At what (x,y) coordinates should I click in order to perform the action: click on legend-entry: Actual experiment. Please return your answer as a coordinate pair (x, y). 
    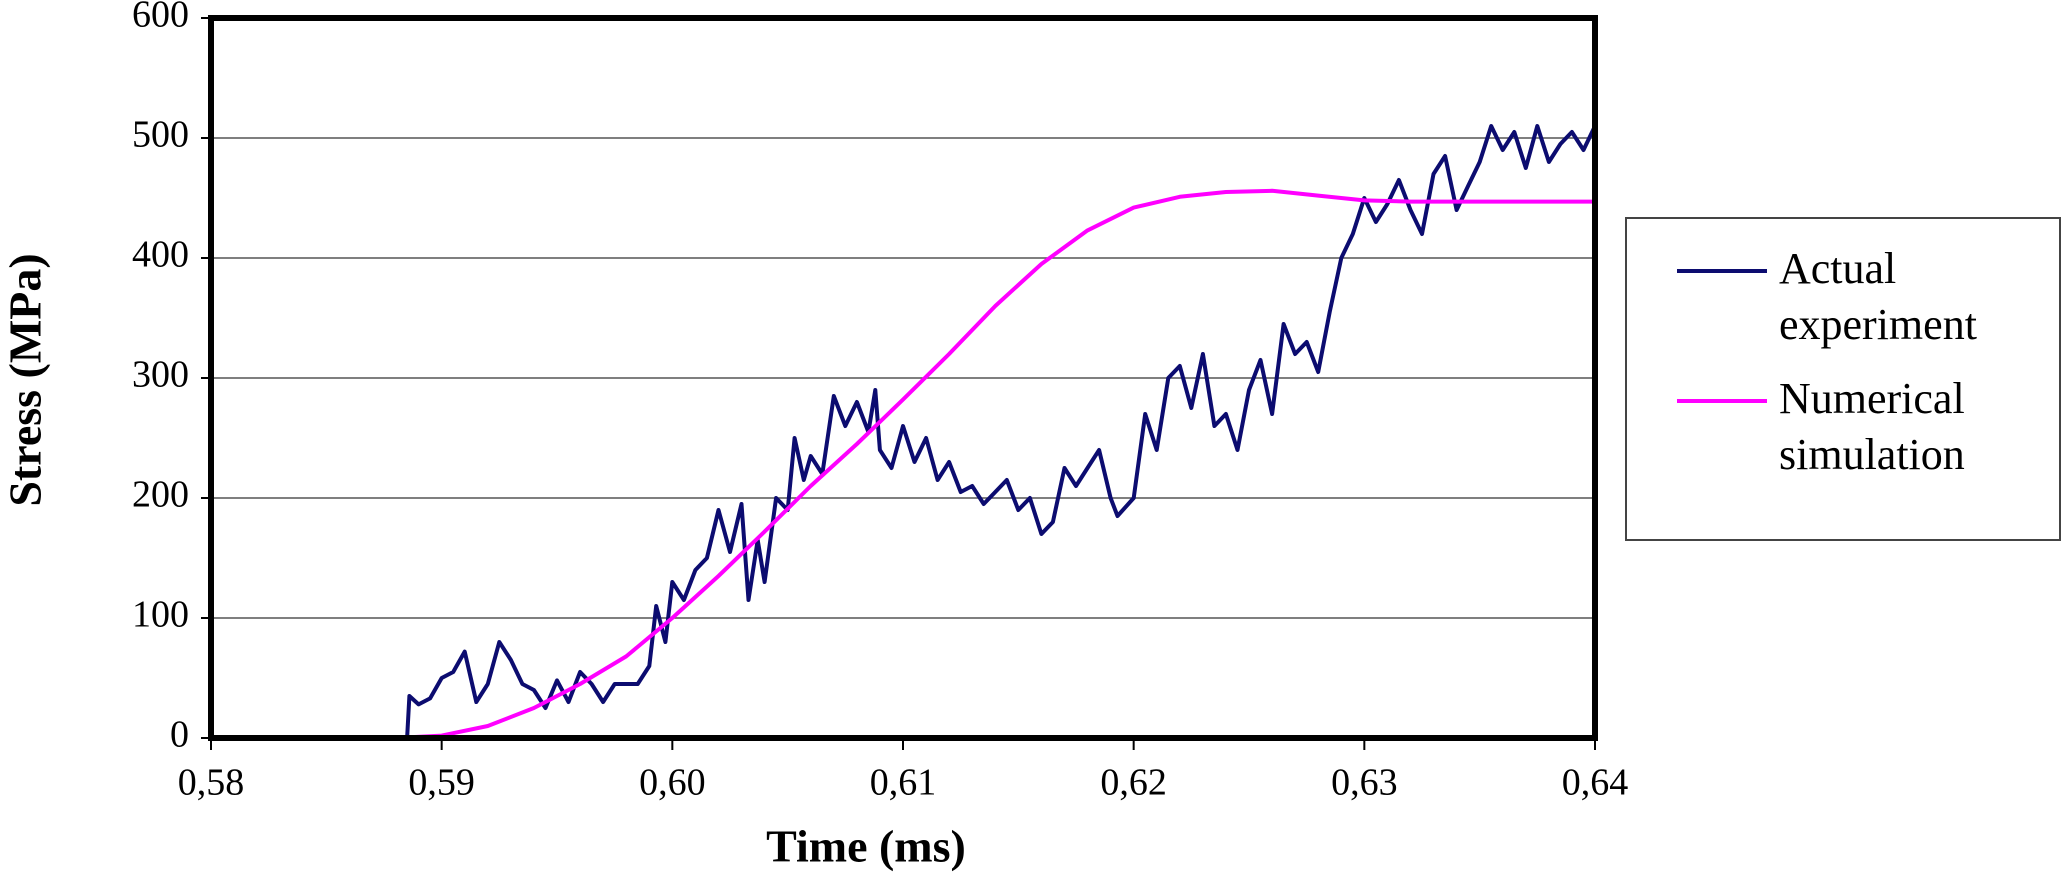
    Looking at the image, I should click on (1843, 297).